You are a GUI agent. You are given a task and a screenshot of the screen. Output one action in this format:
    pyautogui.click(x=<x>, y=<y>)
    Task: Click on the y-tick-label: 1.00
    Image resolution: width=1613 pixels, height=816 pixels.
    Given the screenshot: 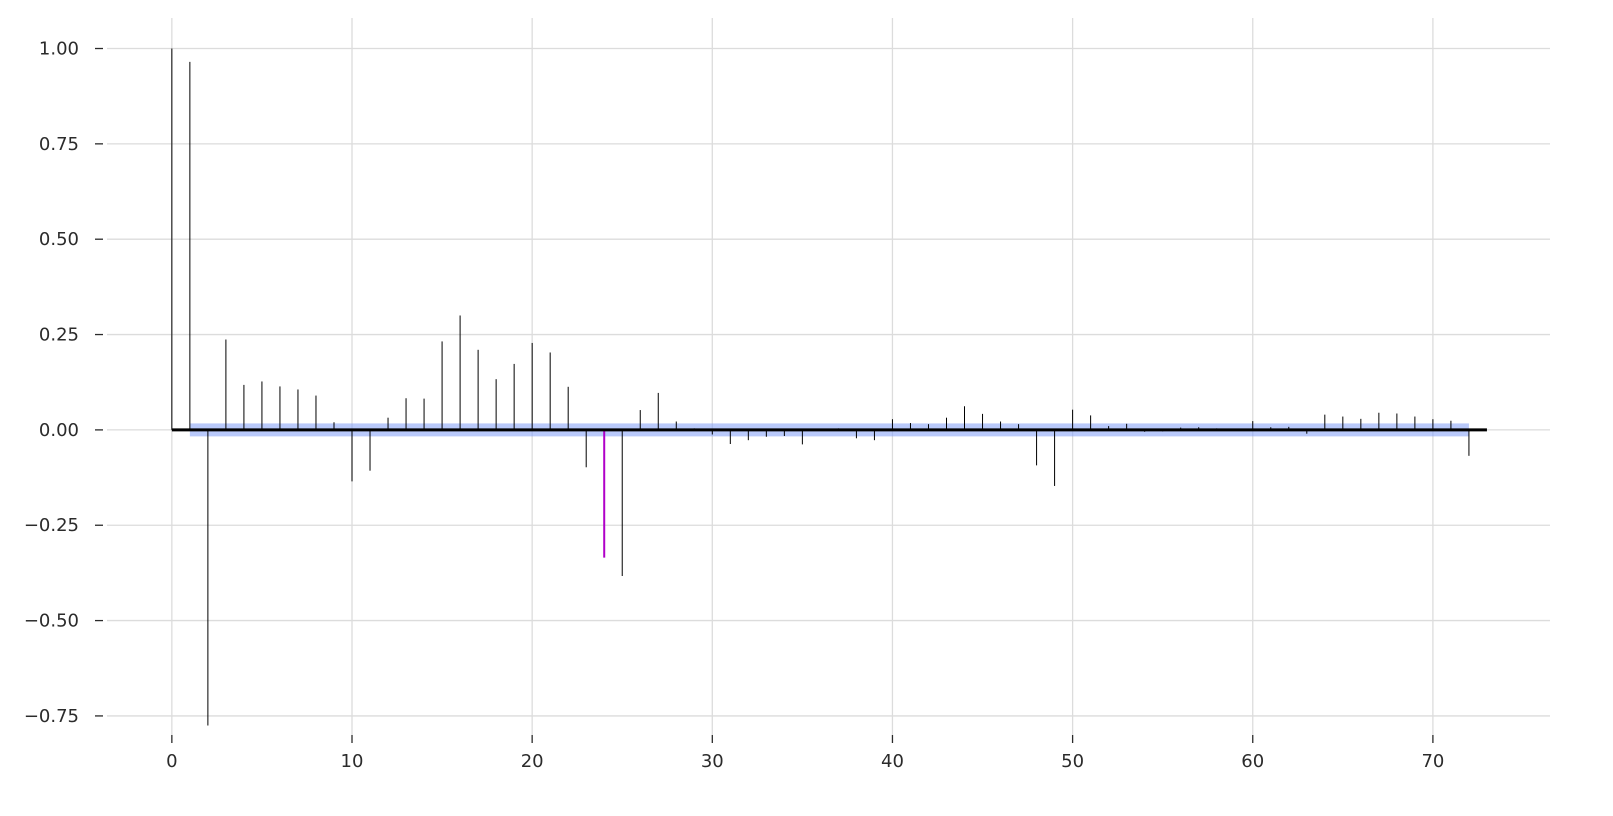 What is the action you would take?
    pyautogui.click(x=59, y=49)
    